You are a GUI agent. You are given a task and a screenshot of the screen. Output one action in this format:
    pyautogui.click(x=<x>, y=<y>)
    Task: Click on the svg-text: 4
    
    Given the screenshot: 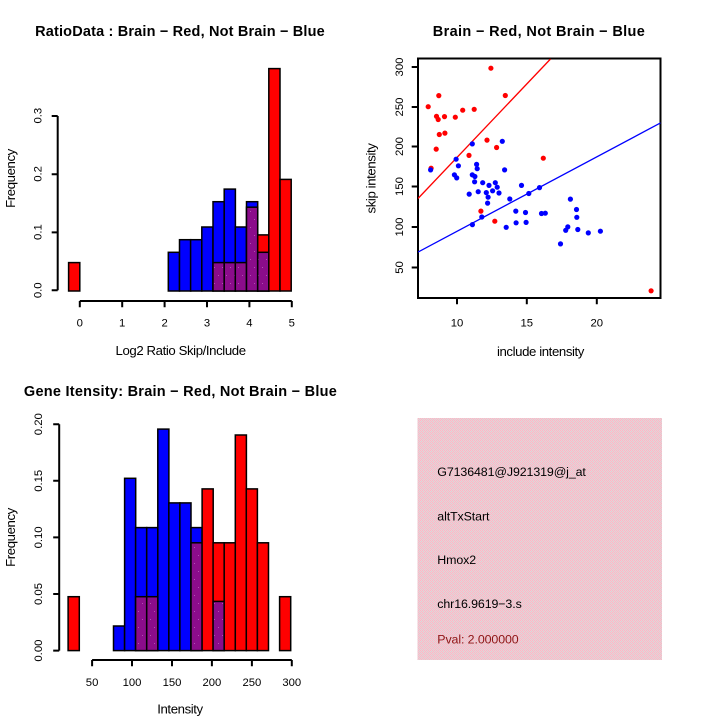 What is the action you would take?
    pyautogui.click(x=249, y=324)
    